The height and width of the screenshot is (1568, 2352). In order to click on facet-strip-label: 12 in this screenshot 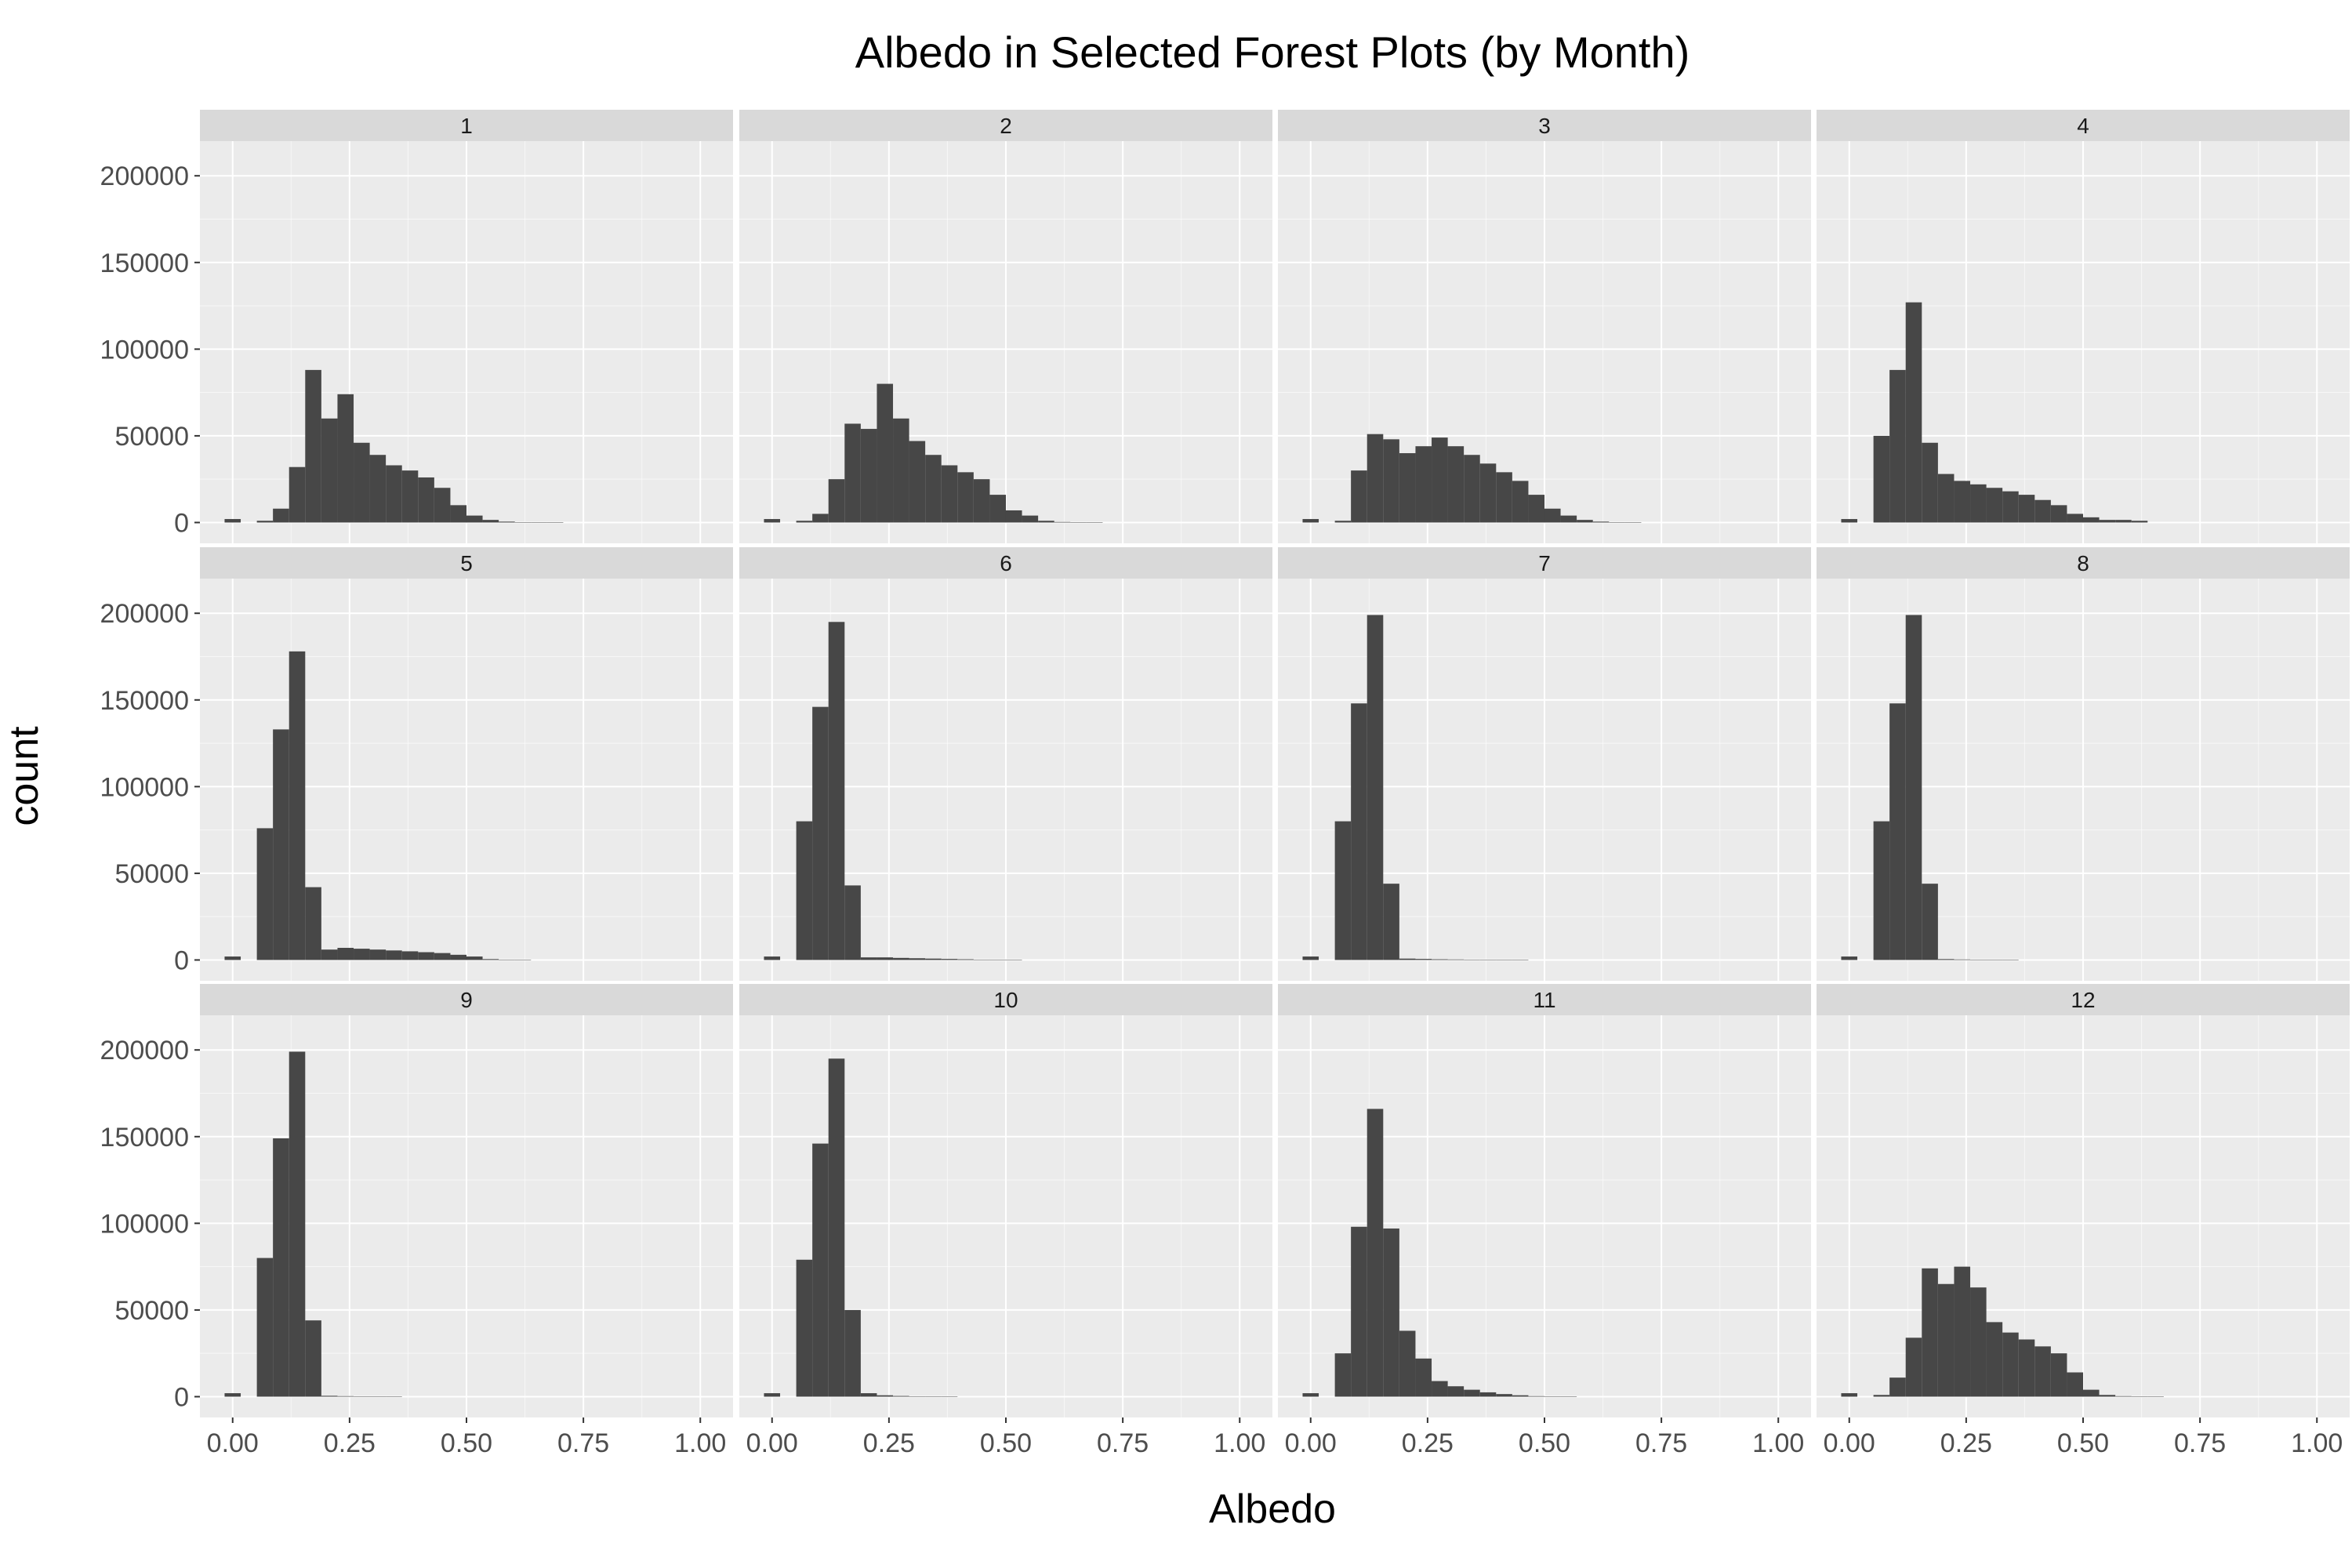, I will do `click(2083, 1000)`.